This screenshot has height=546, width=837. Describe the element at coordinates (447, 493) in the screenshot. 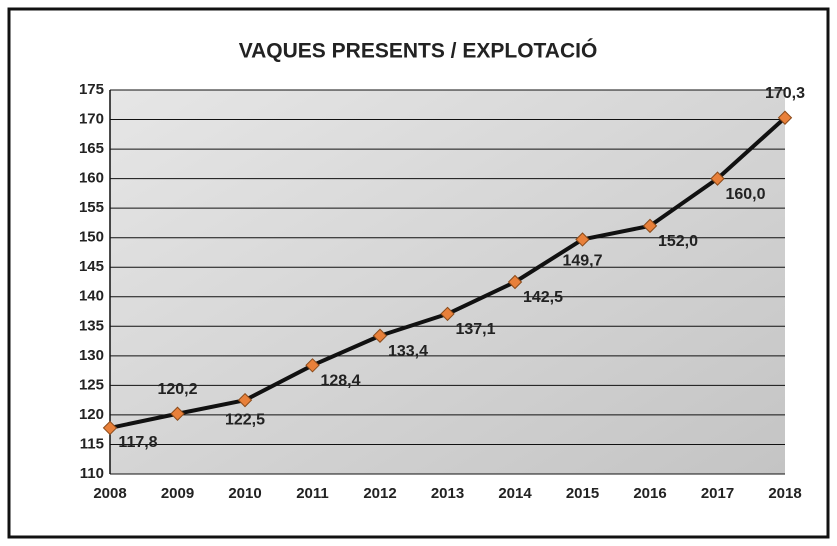

I see `x-tick-label: 2013` at that location.